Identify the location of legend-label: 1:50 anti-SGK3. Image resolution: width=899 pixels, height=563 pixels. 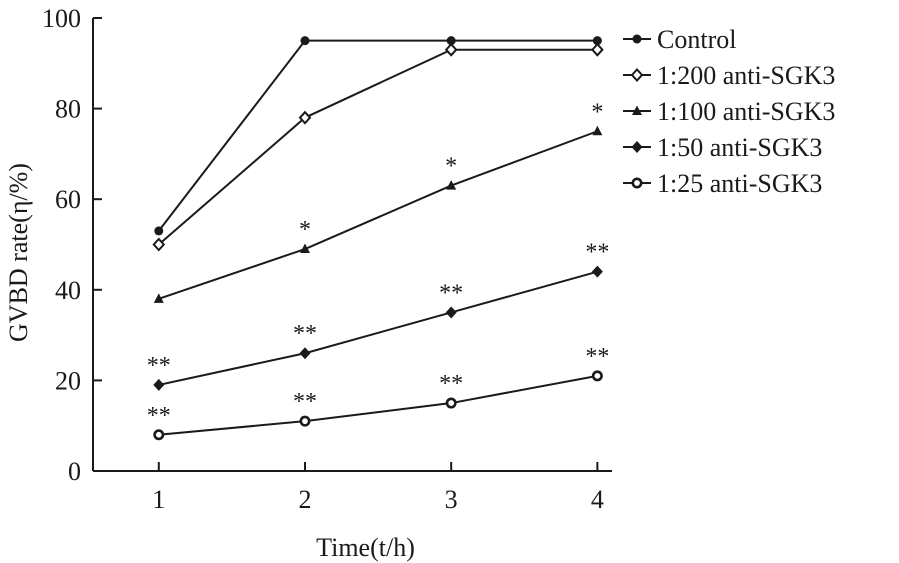
(739, 147).